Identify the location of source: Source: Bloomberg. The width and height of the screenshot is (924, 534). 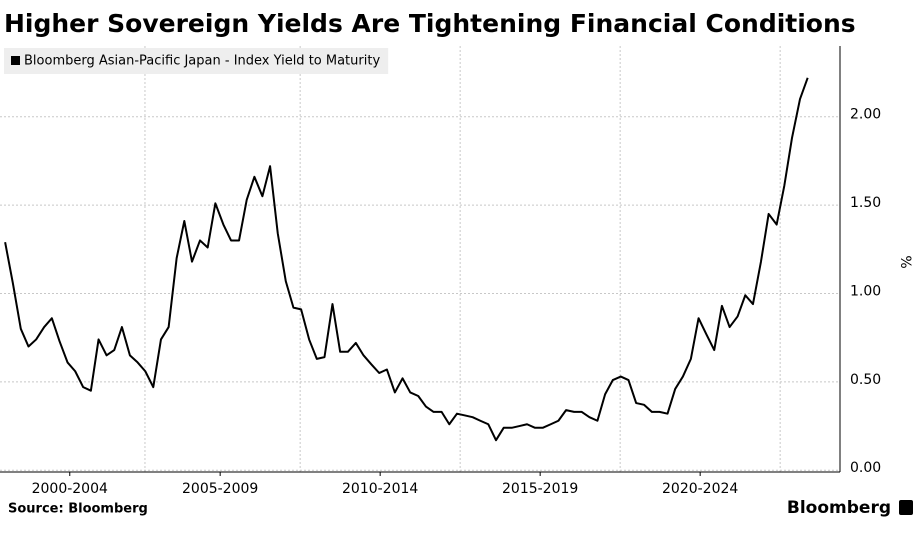
(78, 509).